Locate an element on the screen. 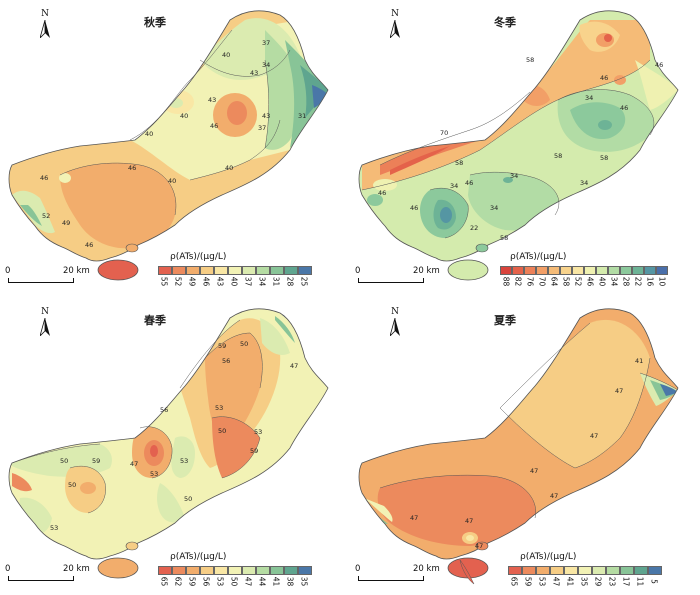  legend-tick-label: 23 is located at coordinates (612, 581).